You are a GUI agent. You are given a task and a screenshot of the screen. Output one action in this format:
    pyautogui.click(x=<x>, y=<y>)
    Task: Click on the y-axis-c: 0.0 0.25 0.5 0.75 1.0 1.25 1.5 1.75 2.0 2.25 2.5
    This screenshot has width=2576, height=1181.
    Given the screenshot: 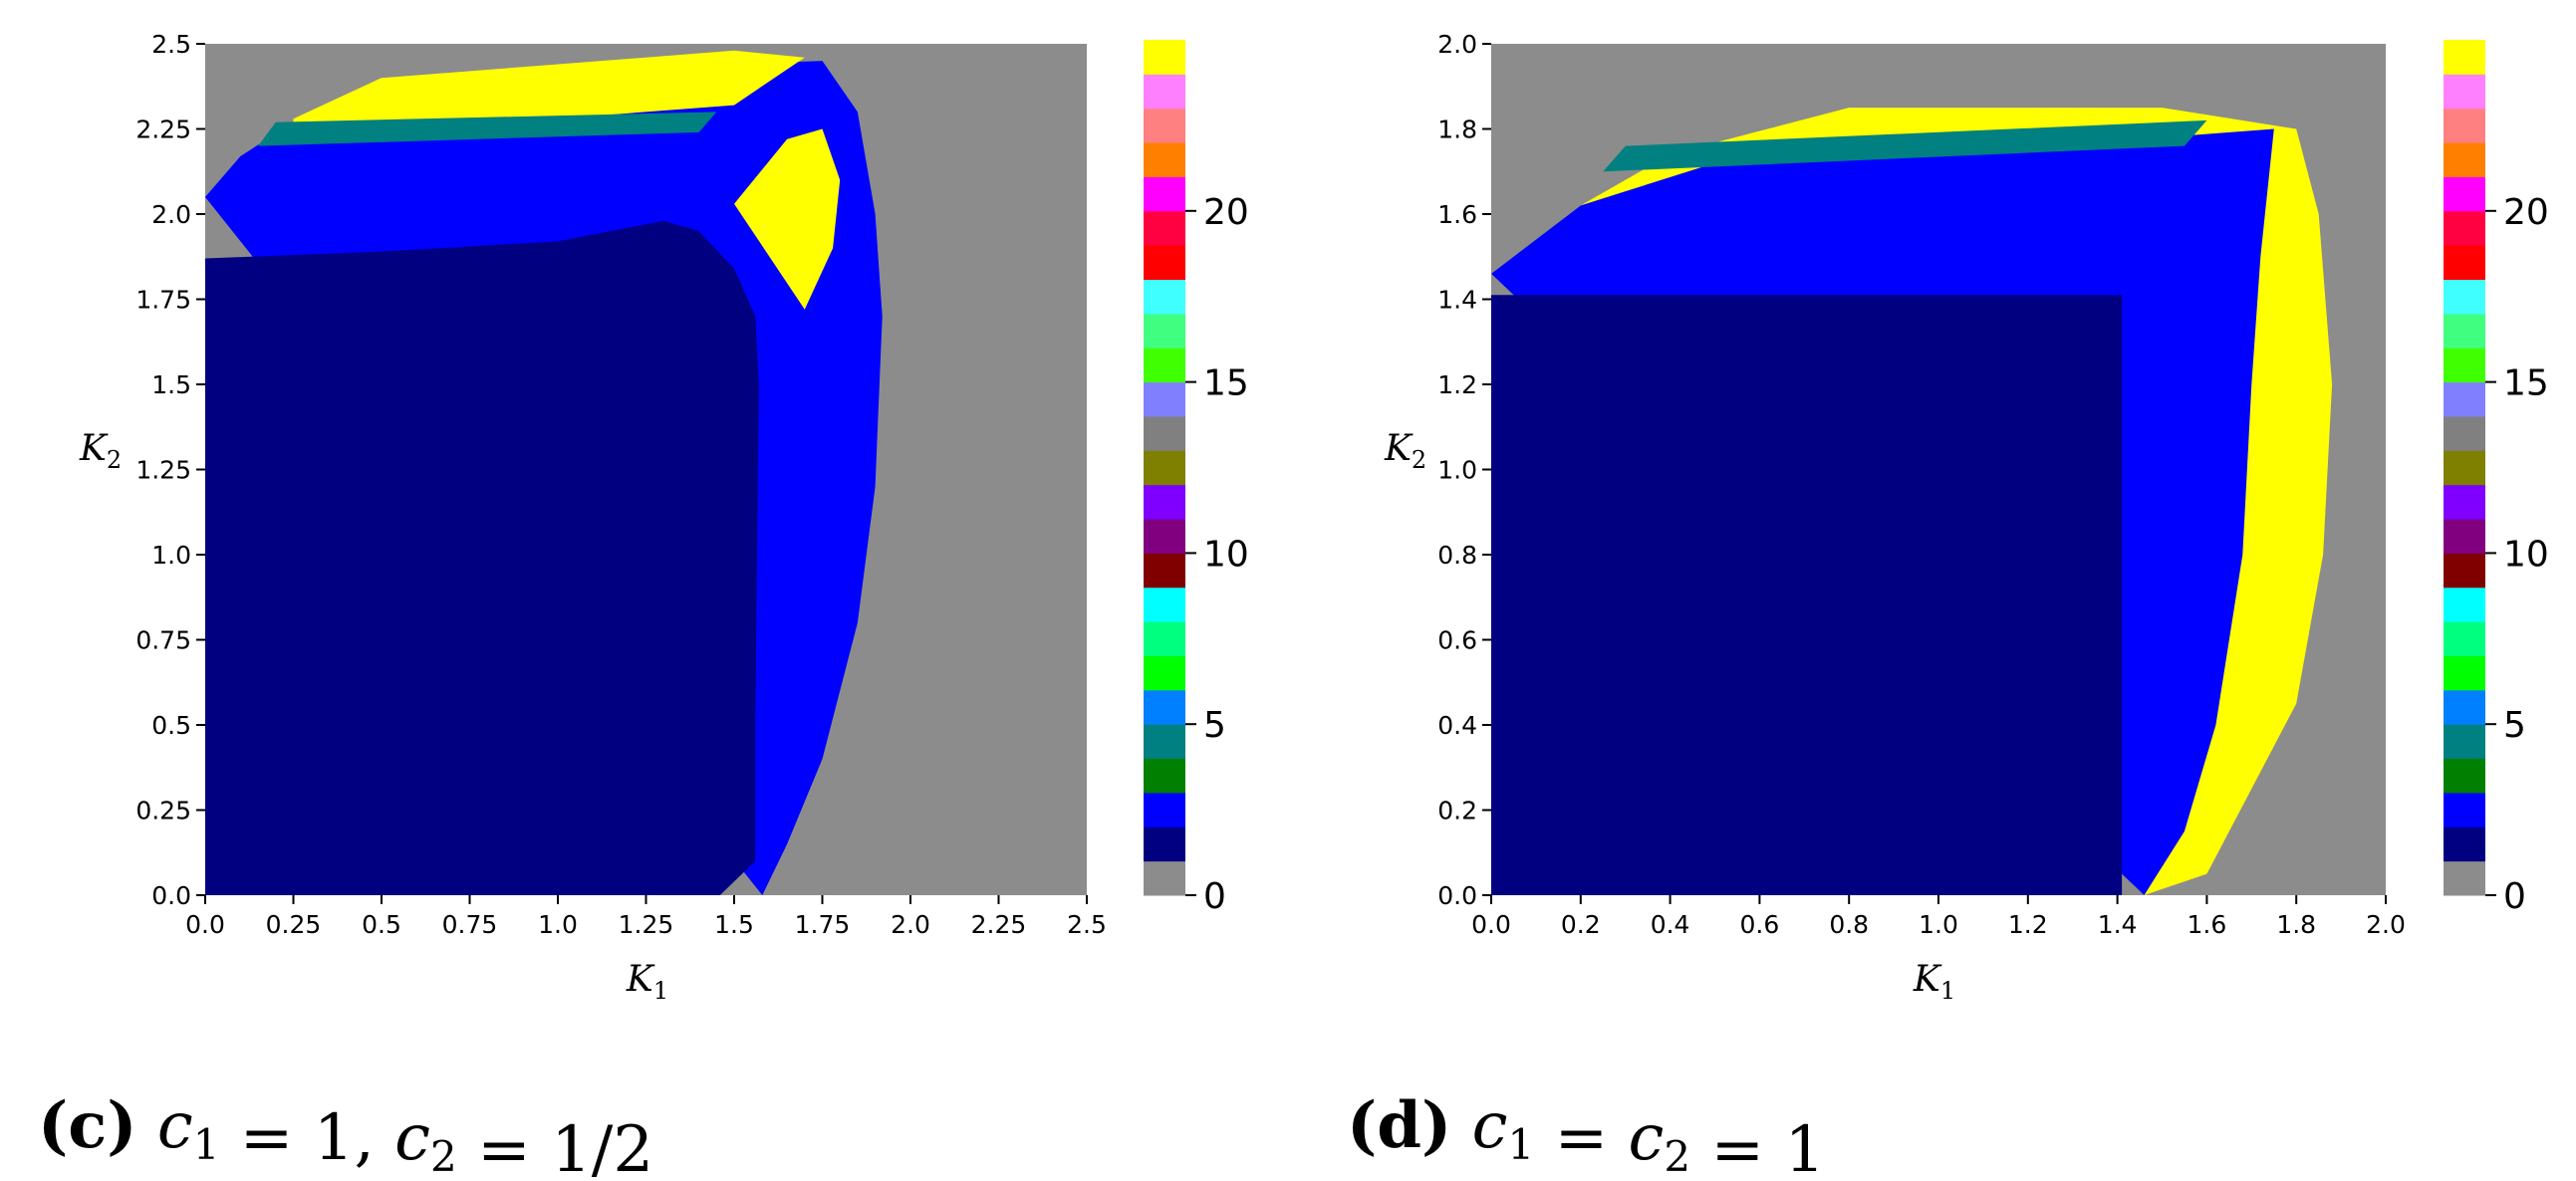 What is the action you would take?
    pyautogui.click(x=170, y=470)
    